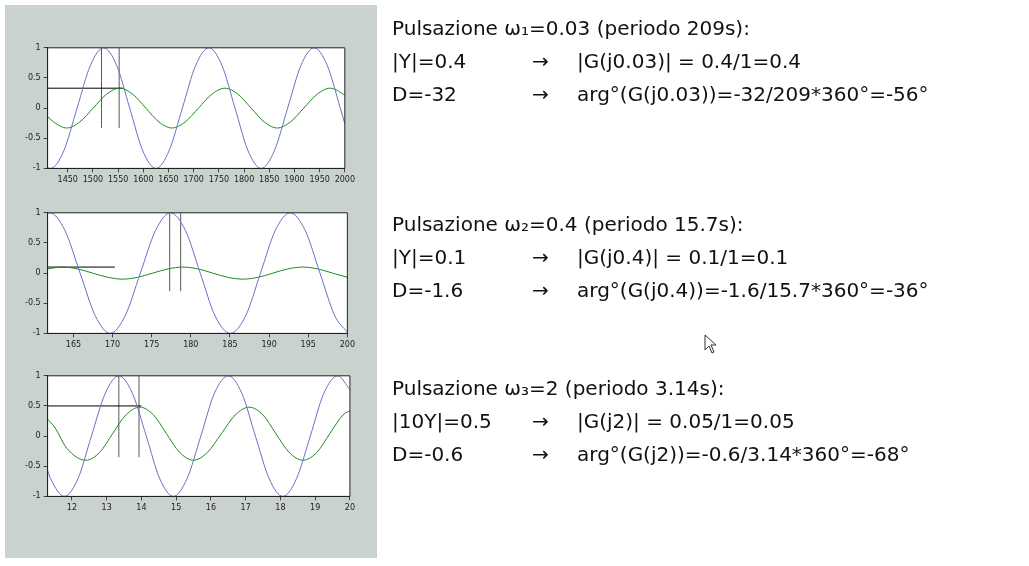 This screenshot has height=566, width=1029. Describe the element at coordinates (753, 290) in the screenshot. I see `text: arg°(G(j0.4))=-1.6/15.7*360°=-36°` at that location.